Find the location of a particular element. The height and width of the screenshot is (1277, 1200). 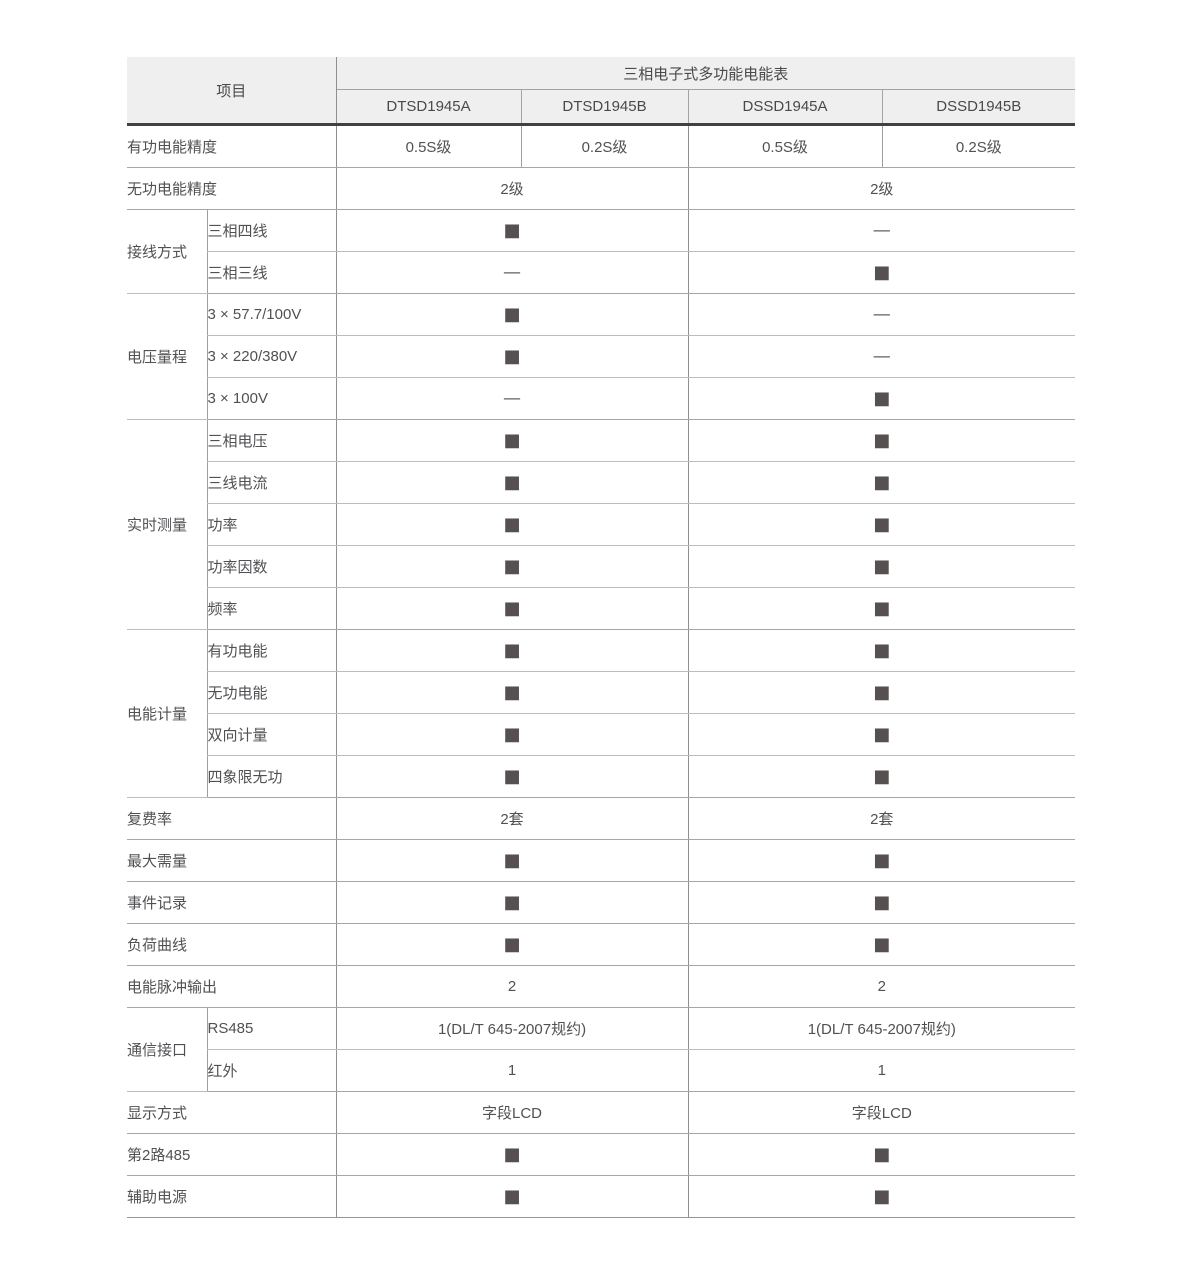

row-label-max-demand: 最大需量 is located at coordinates (232, 860).